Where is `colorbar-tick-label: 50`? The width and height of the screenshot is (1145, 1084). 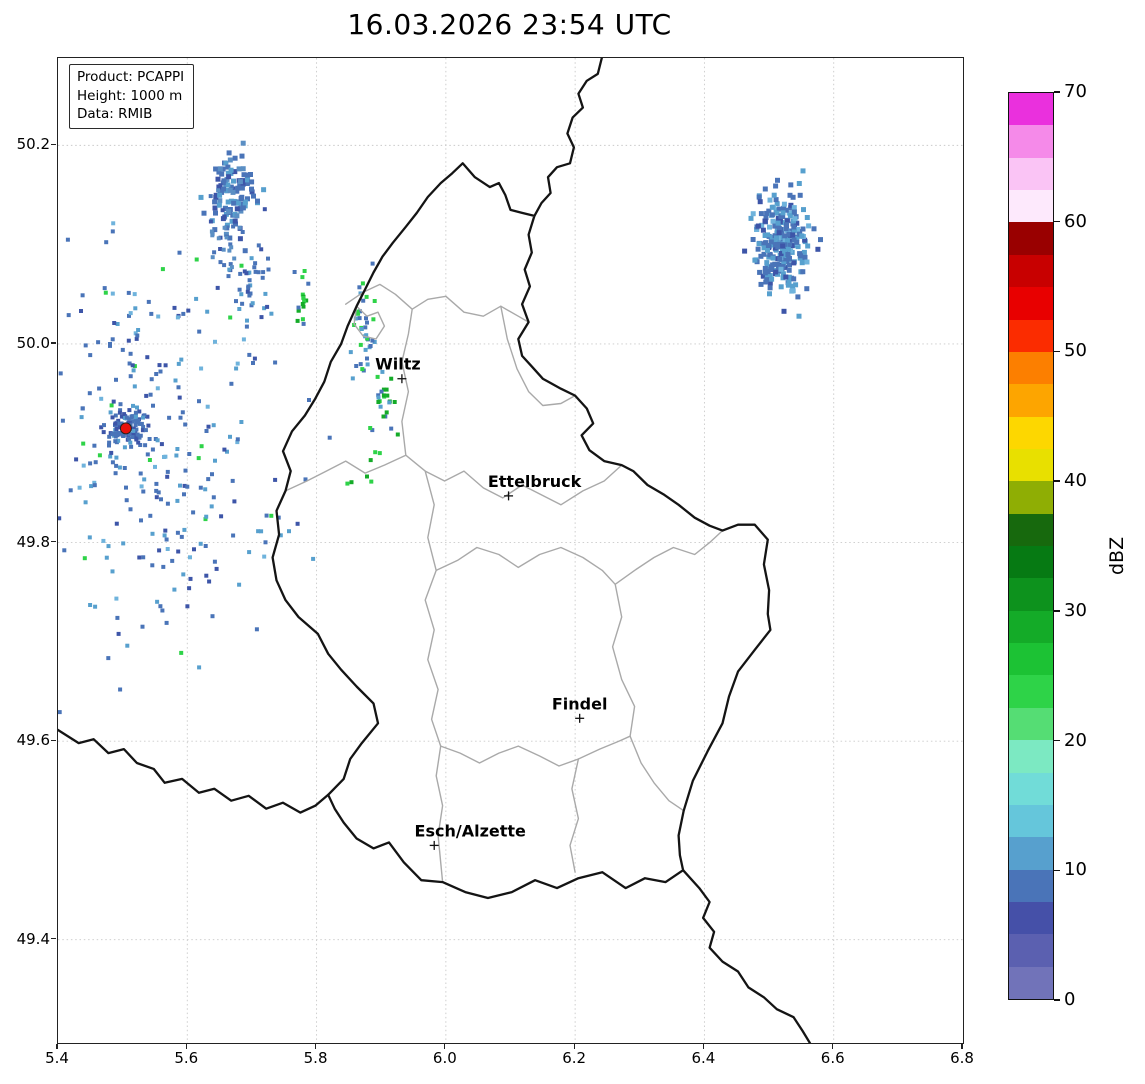
colorbar-tick-label: 50 is located at coordinates (1075, 351).